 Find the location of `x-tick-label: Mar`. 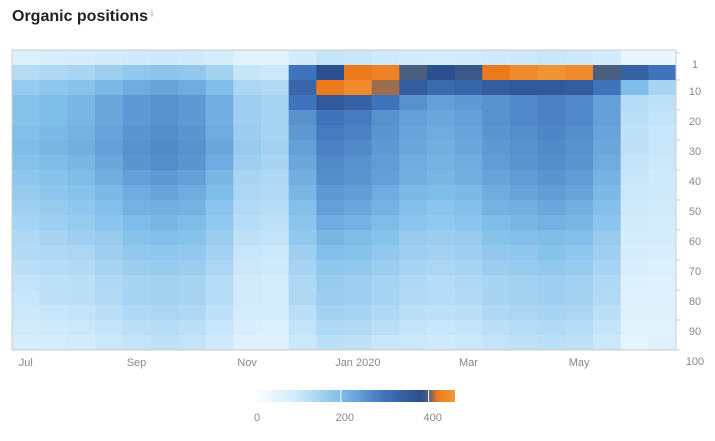

x-tick-label: Mar is located at coordinates (468, 363).